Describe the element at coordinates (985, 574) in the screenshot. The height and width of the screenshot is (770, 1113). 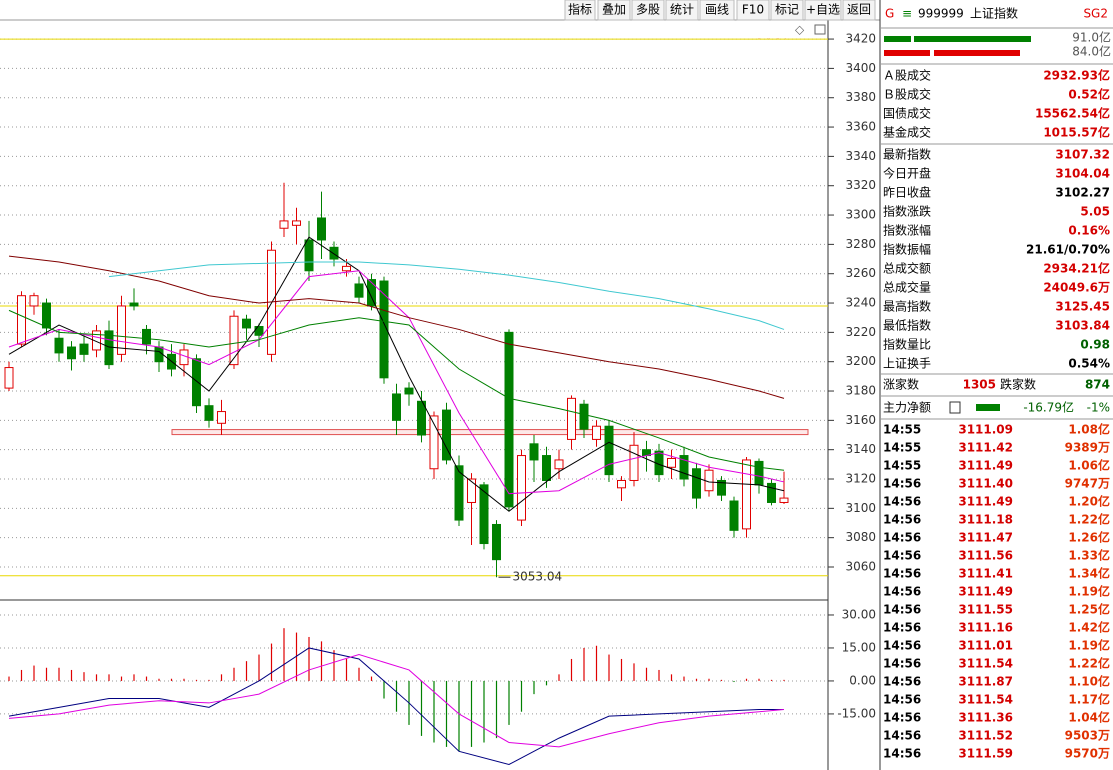
I see `trade-price: 3111.41` at that location.